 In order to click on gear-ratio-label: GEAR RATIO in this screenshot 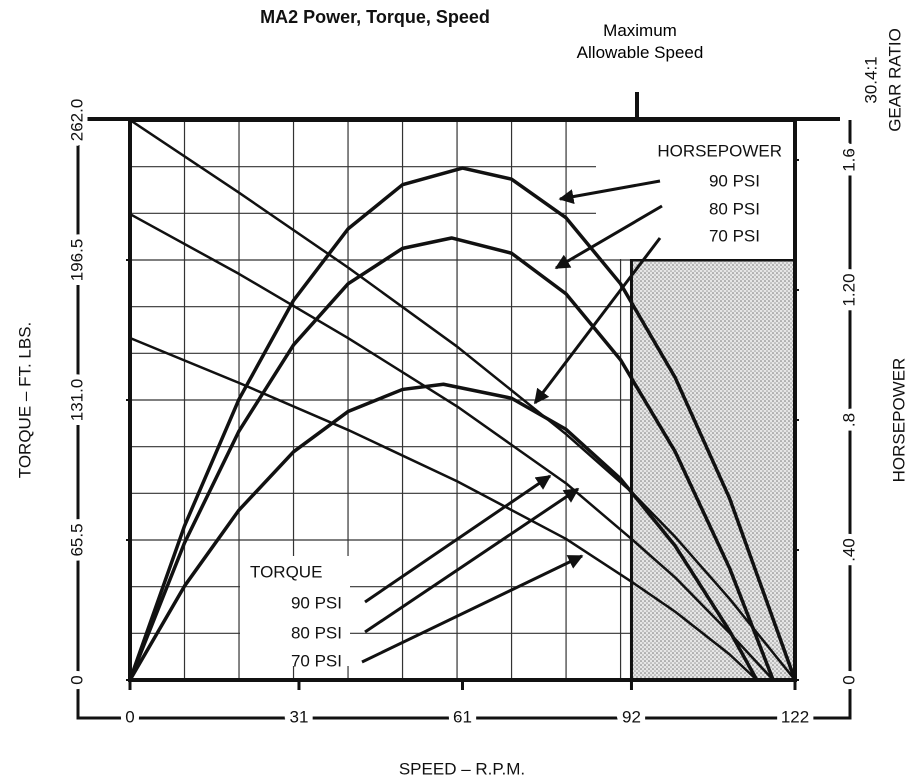, I will do `click(894, 80)`.